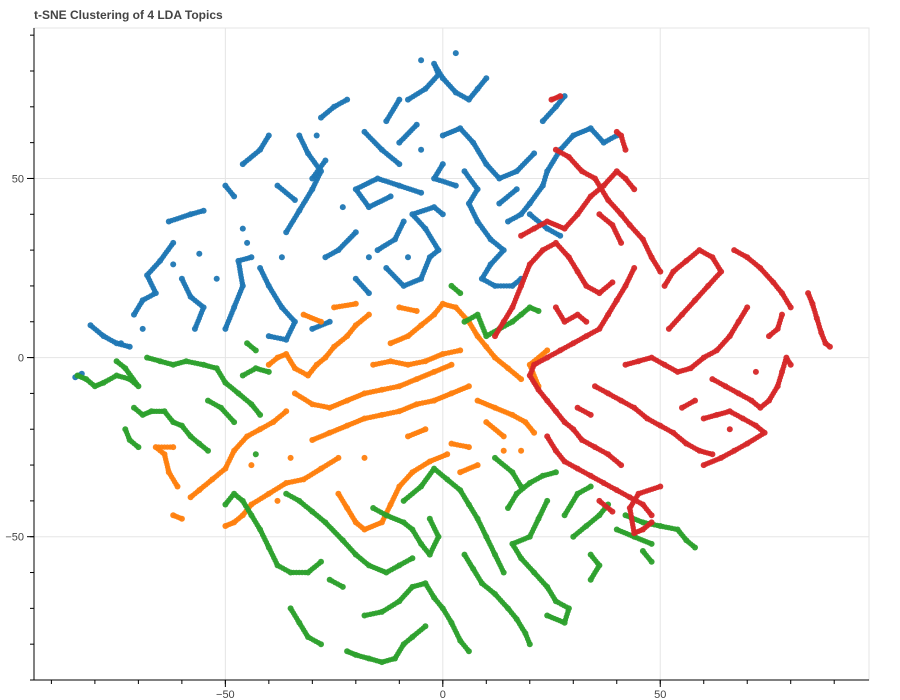 This screenshot has height=700, width=900. Describe the element at coordinates (225, 694) in the screenshot. I see `x-tick-label: −50` at that location.